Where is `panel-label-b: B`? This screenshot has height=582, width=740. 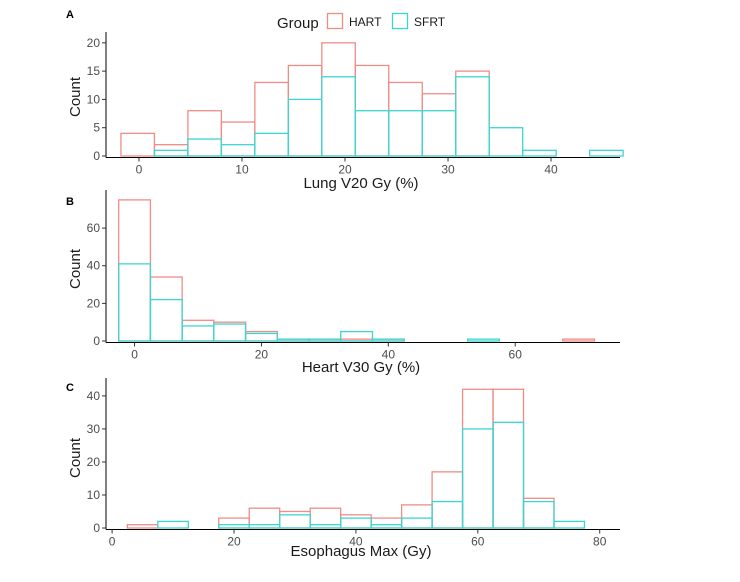 panel-label-b: B is located at coordinates (70, 202).